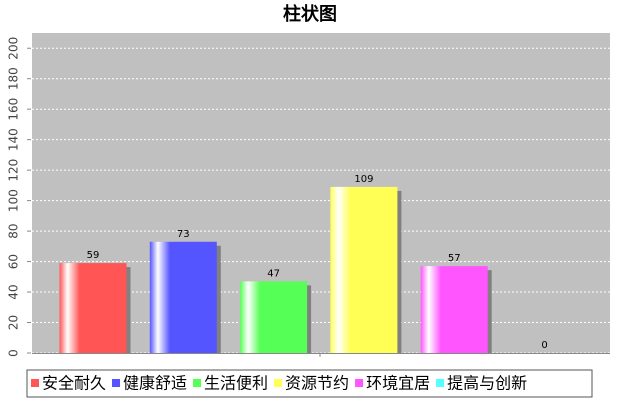 The width and height of the screenshot is (620, 400). I want to click on value-label: 47, so click(273, 273).